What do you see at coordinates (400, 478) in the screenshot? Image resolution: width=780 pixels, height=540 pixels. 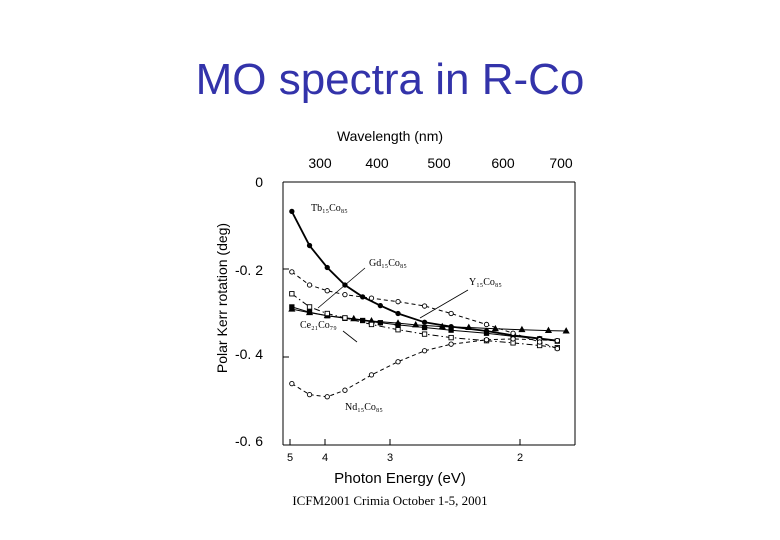 I see `x-axis-label: Photon Energy (eV)` at bounding box center [400, 478].